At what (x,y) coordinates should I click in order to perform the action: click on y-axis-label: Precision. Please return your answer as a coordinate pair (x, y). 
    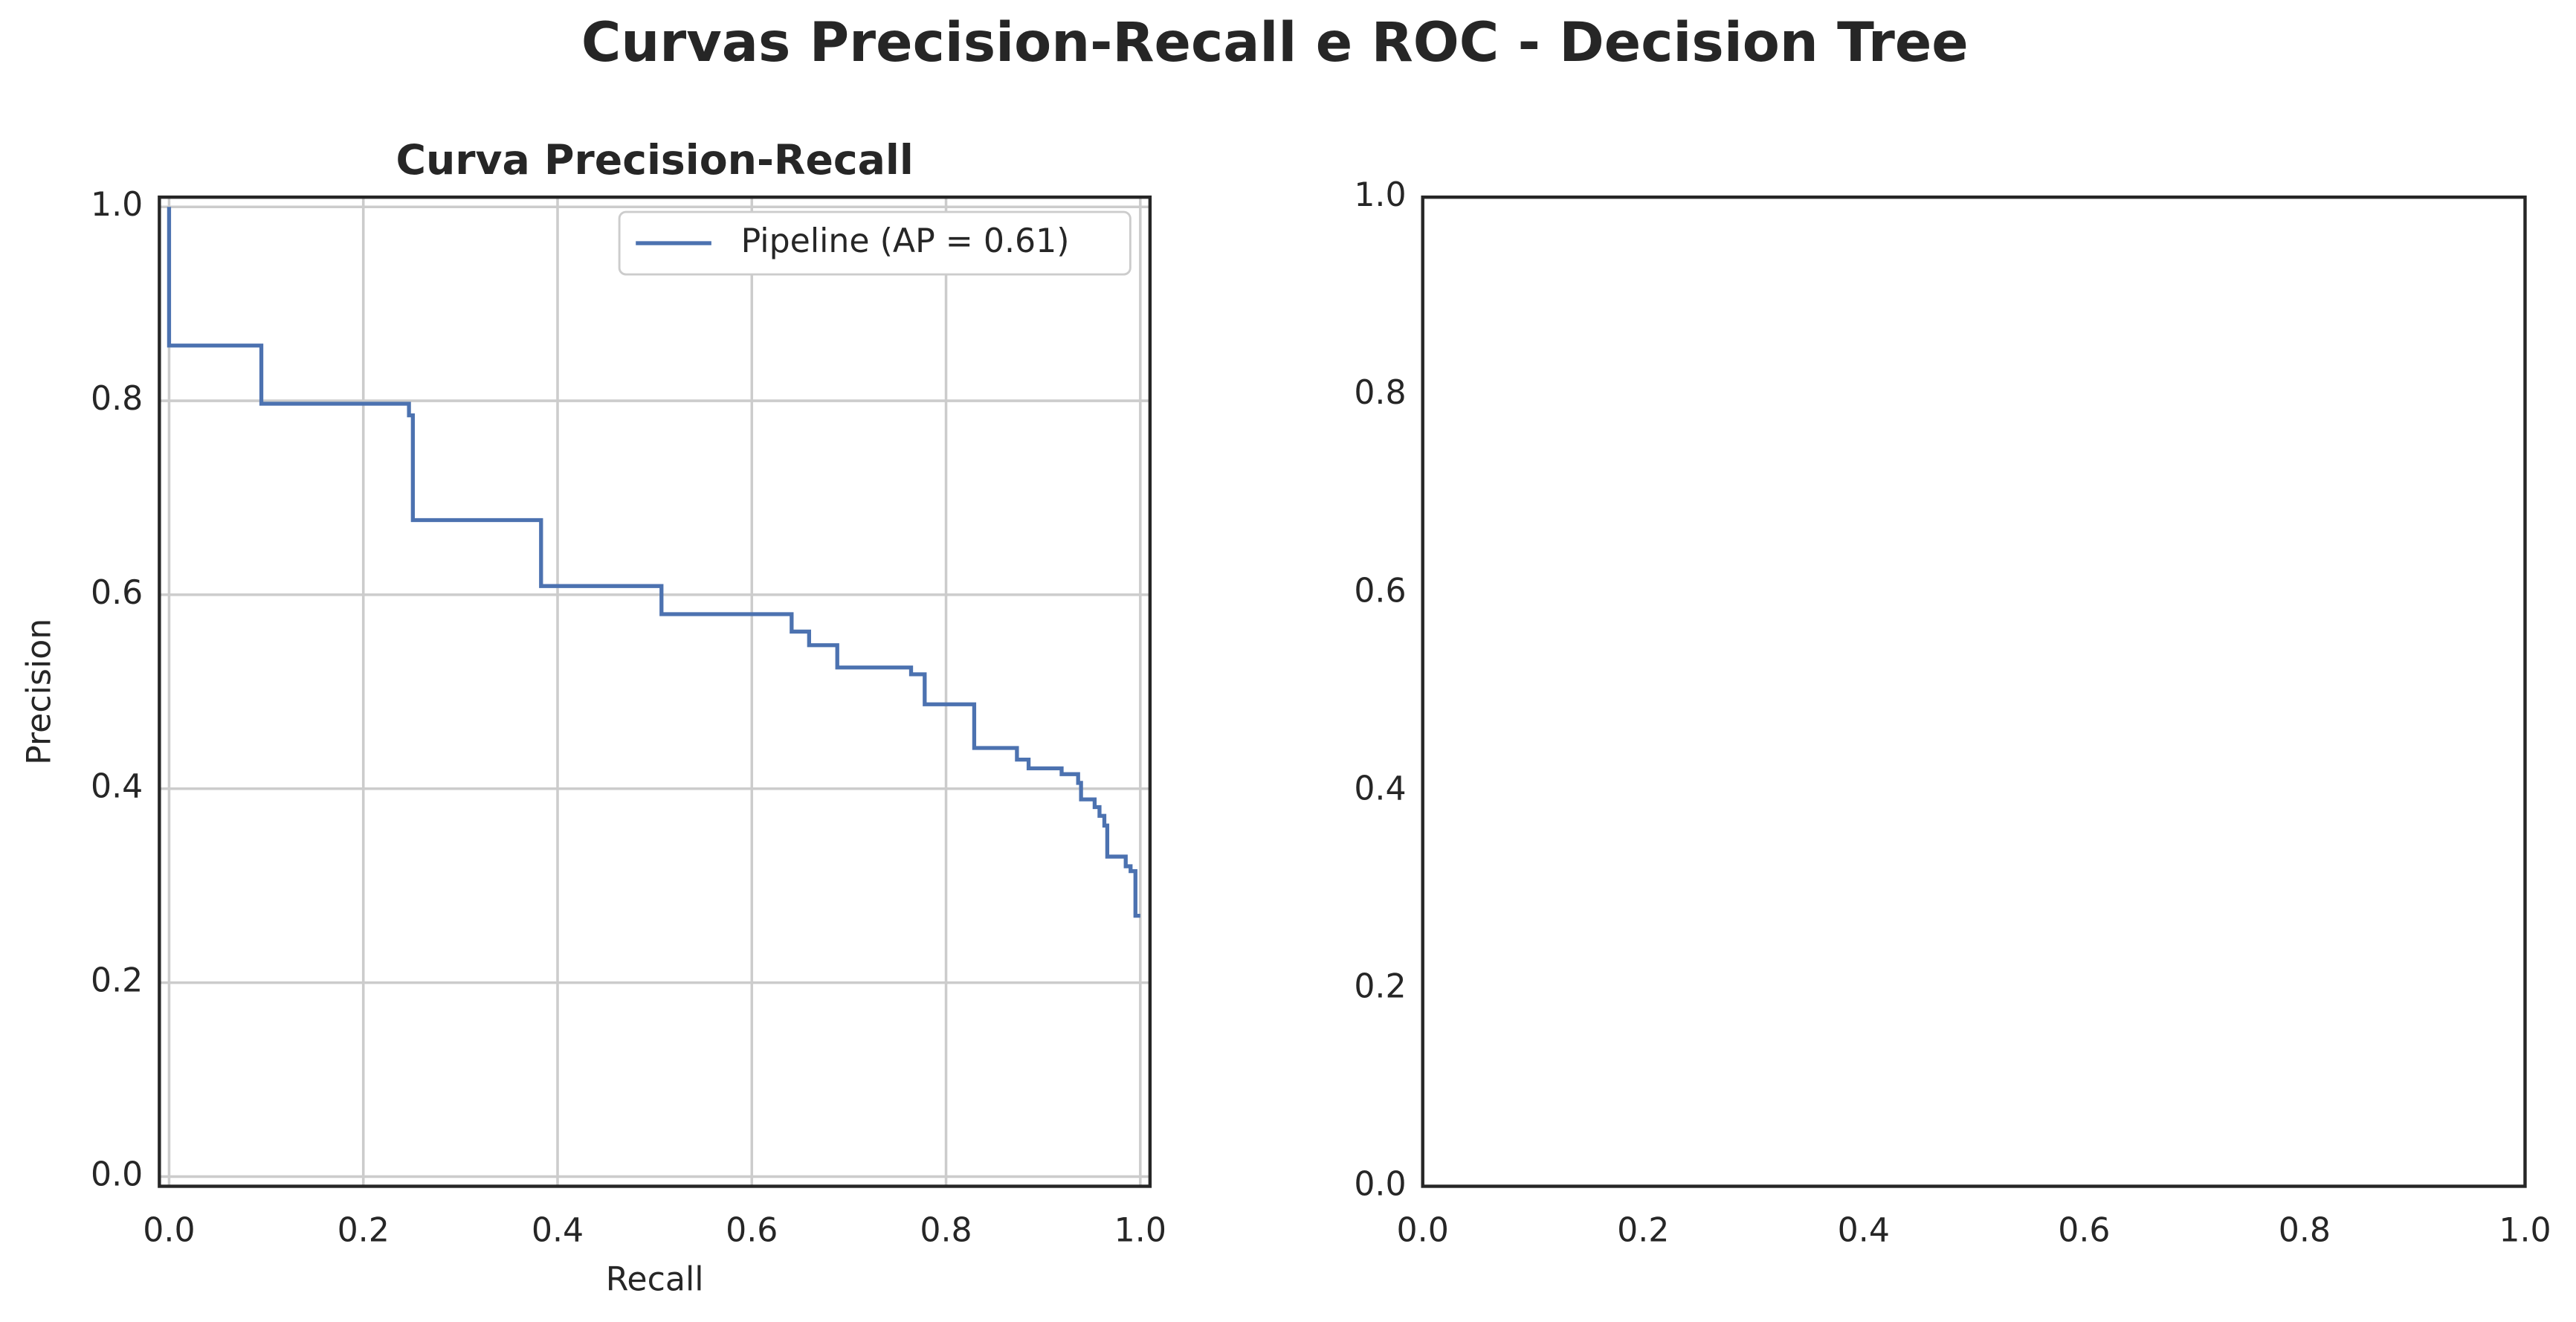
    Looking at the image, I should click on (39, 692).